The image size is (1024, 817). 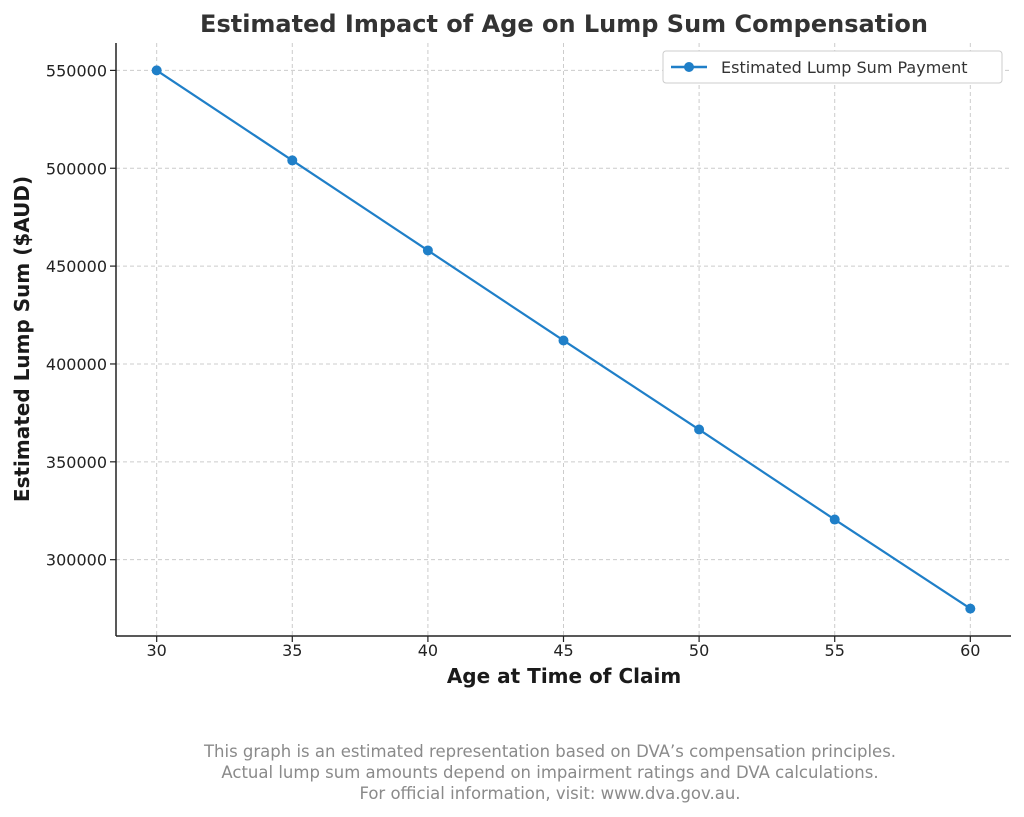 What do you see at coordinates (76, 462) in the screenshot?
I see `y-tick-label: 350000` at bounding box center [76, 462].